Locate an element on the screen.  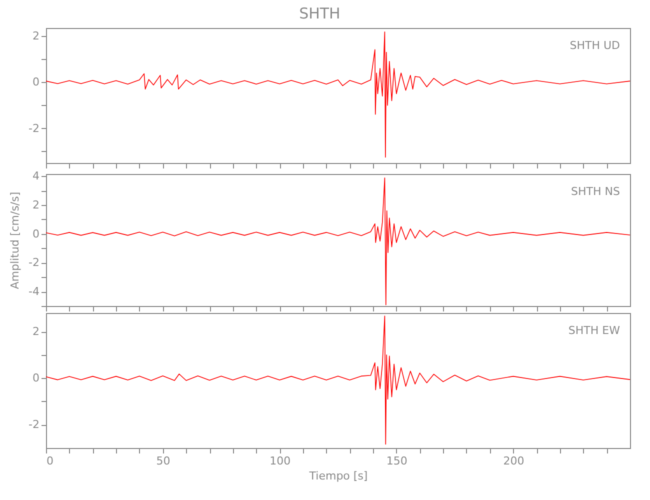
x-tick-label: 0 is located at coordinates (50, 461).